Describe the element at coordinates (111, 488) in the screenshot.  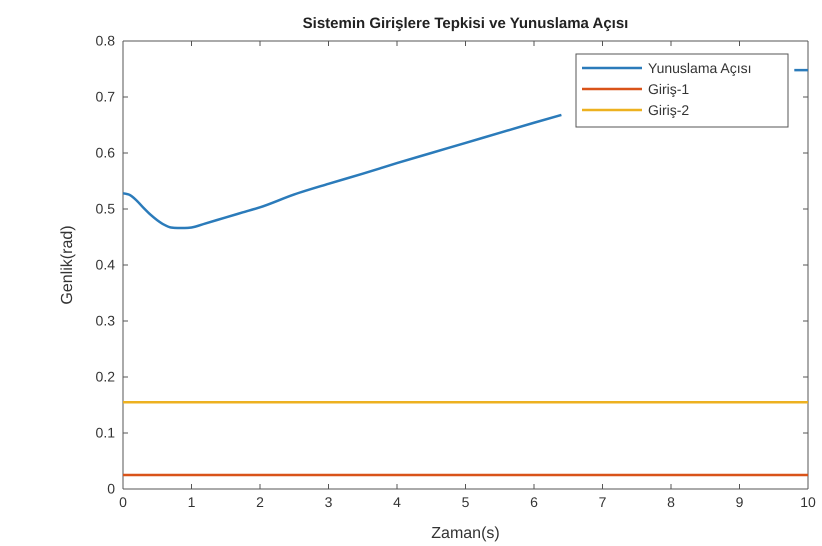
I see `y-tick-label: 0` at that location.